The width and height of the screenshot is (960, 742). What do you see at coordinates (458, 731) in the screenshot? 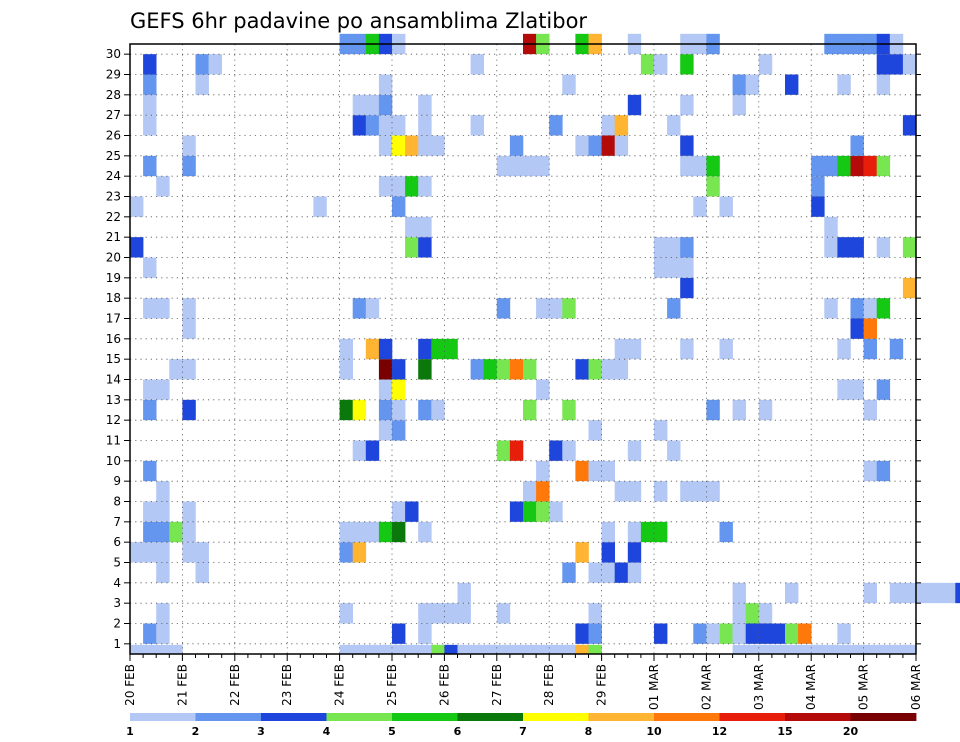
I see `colorbar-label: 6` at bounding box center [458, 731].